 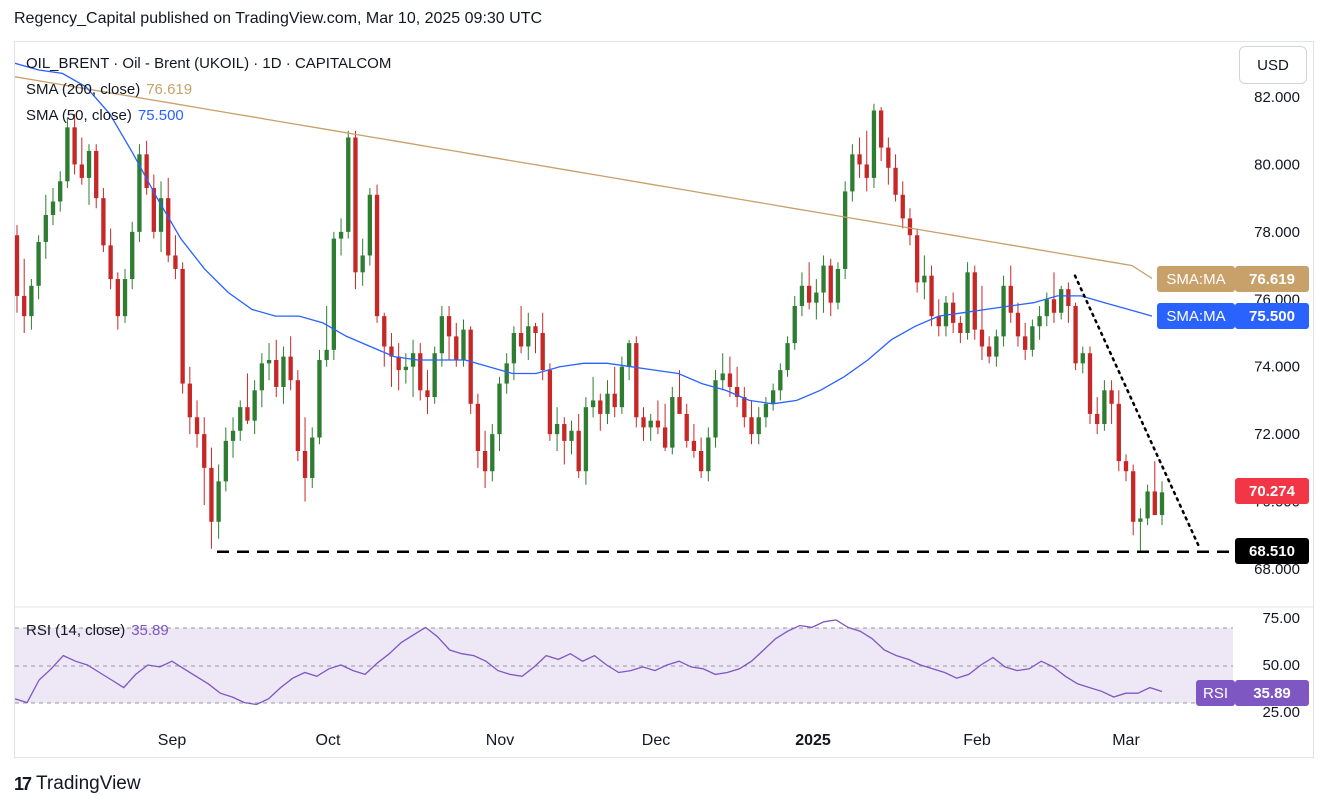 What do you see at coordinates (1126, 740) in the screenshot?
I see `time-tick-label: Mar` at bounding box center [1126, 740].